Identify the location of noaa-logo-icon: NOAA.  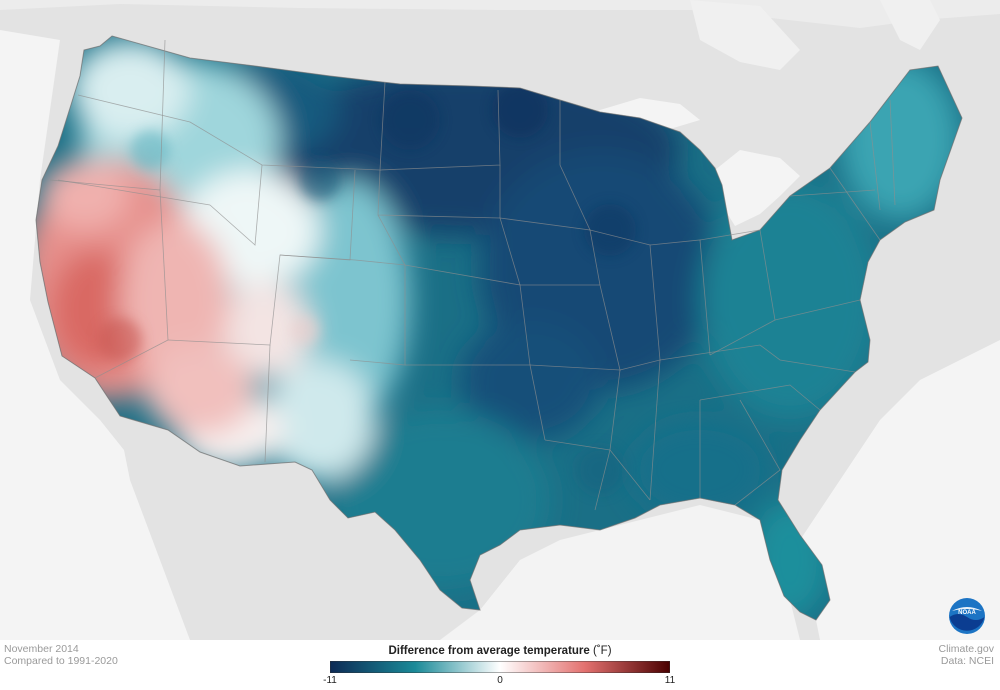
(967, 616).